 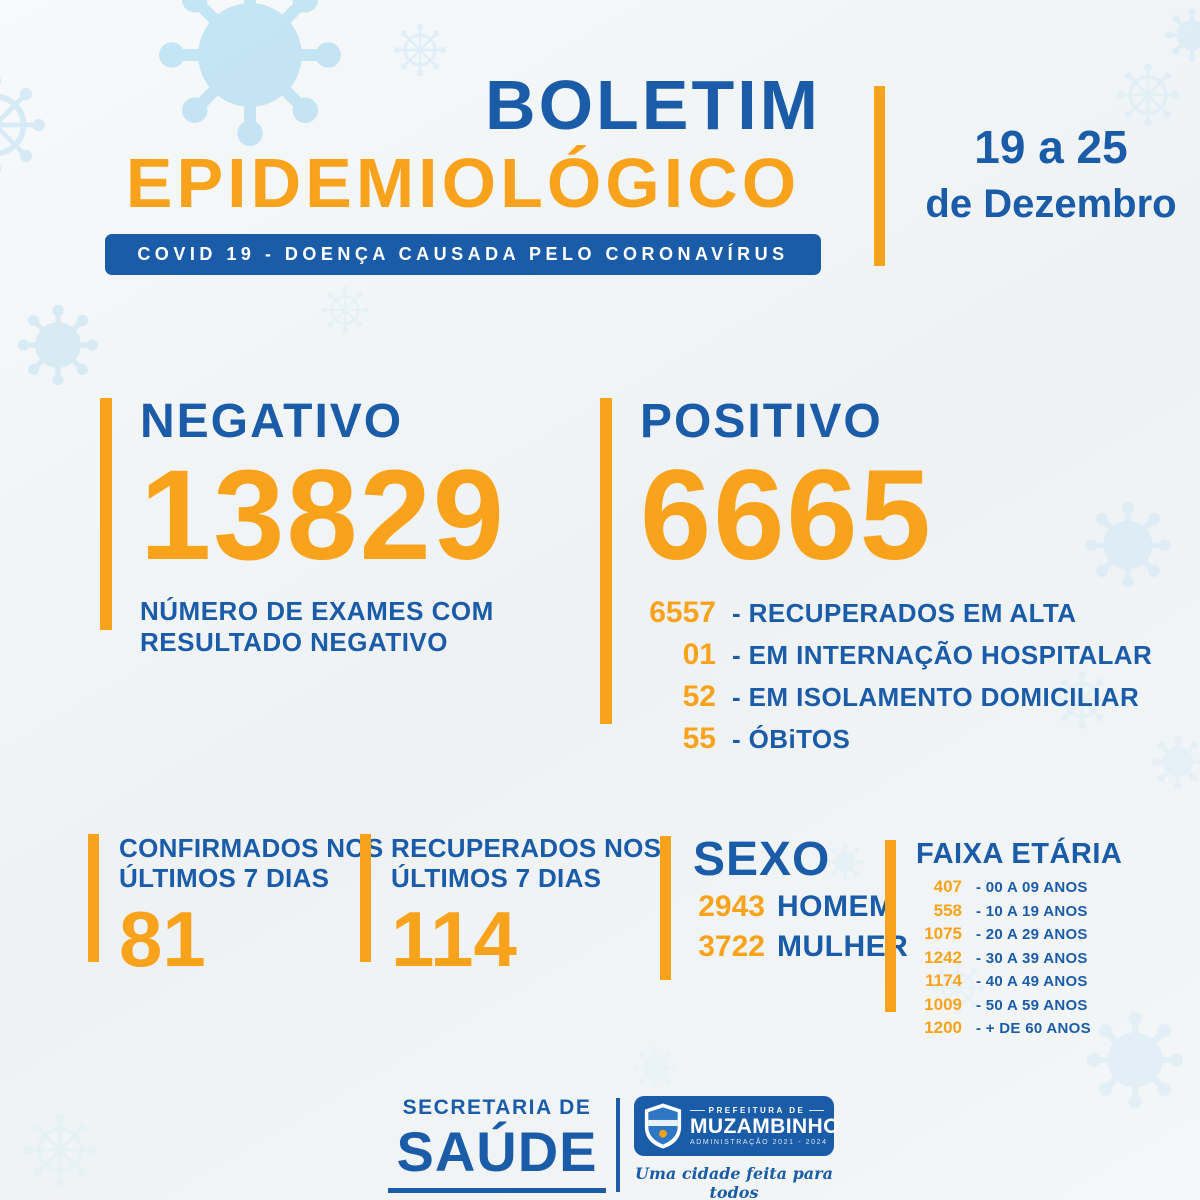 I want to click on faixa-label: - 10 A 19 ANOS, so click(x=1032, y=911).